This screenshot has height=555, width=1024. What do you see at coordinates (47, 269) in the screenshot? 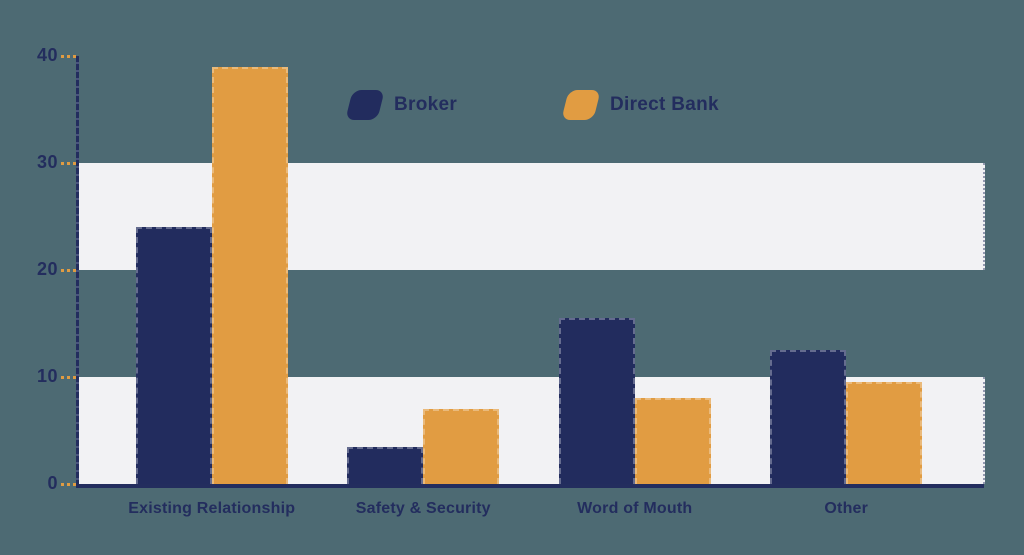
I see `y-tick-label: 20` at bounding box center [47, 269].